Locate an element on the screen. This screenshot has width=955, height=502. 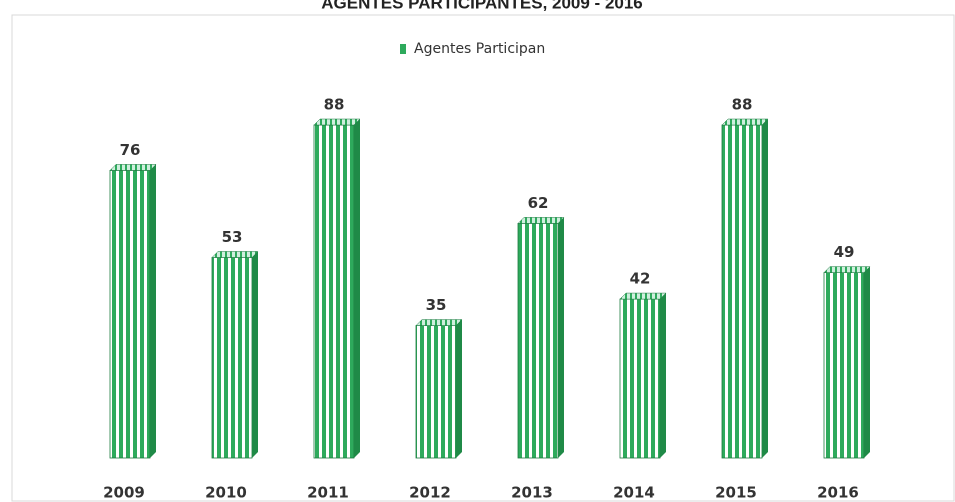
x-tick-label: 2010 is located at coordinates (226, 493).